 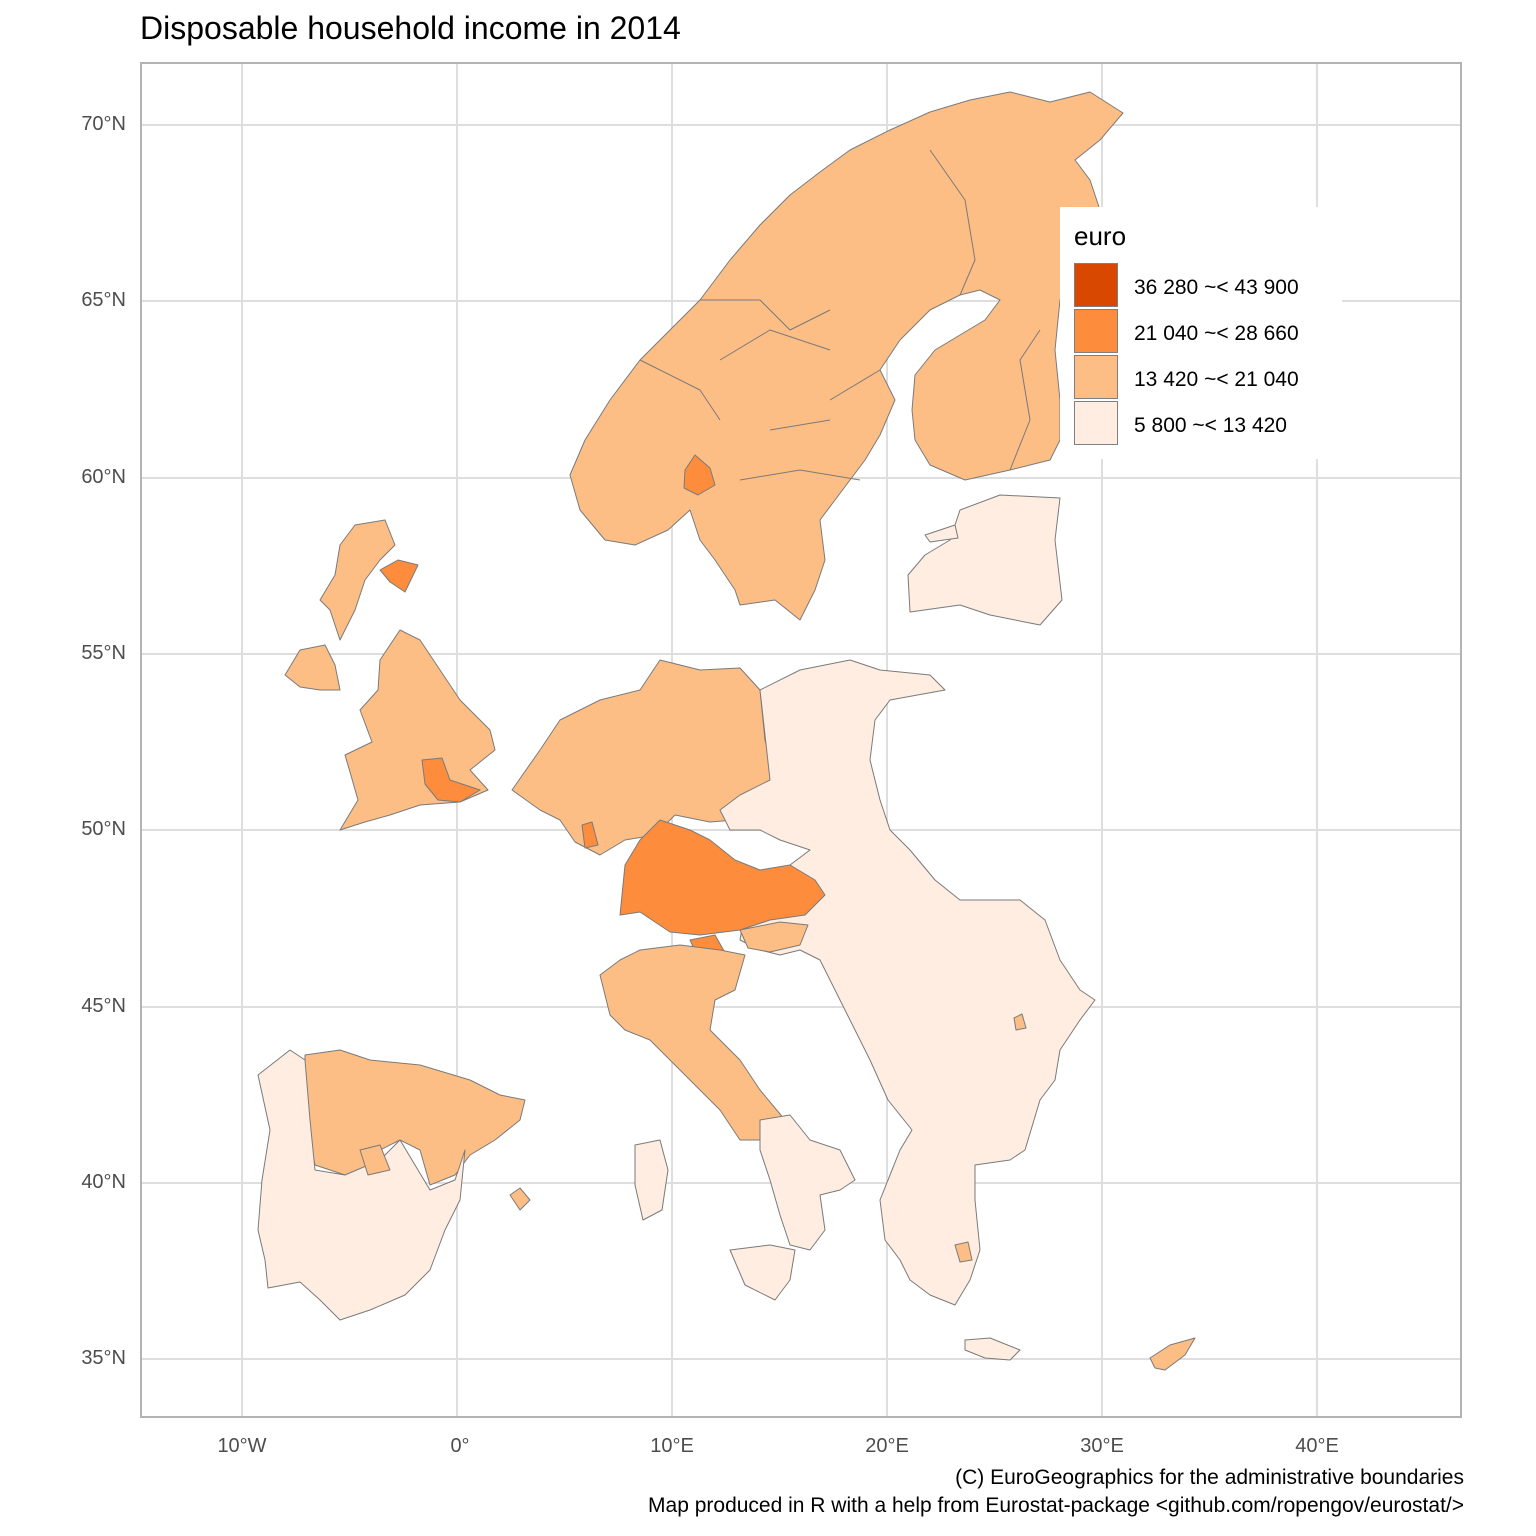 What do you see at coordinates (1102, 1446) in the screenshot?
I see `x-tick-30e: 30°E` at bounding box center [1102, 1446].